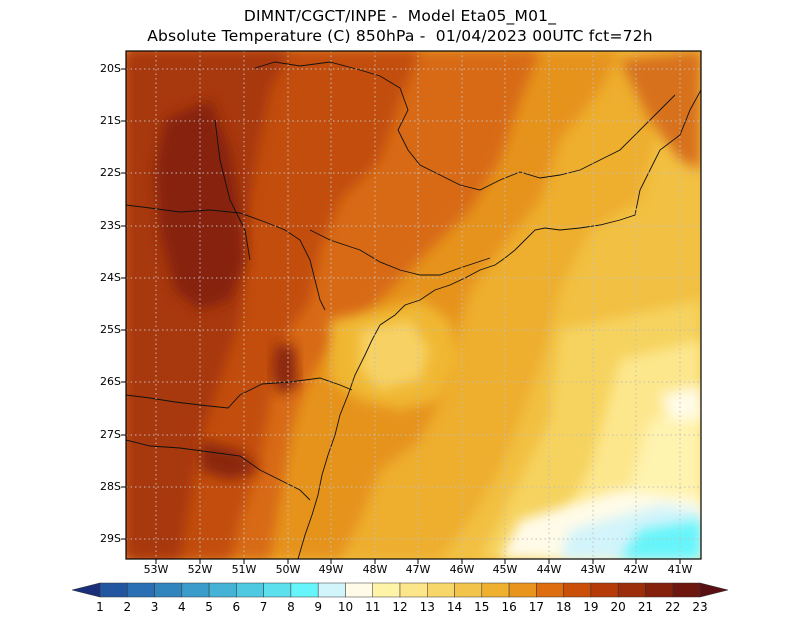 The width and height of the screenshot is (800, 618). What do you see at coordinates (86, 590) in the screenshot?
I see `colorbar-arrow-low` at bounding box center [86, 590].